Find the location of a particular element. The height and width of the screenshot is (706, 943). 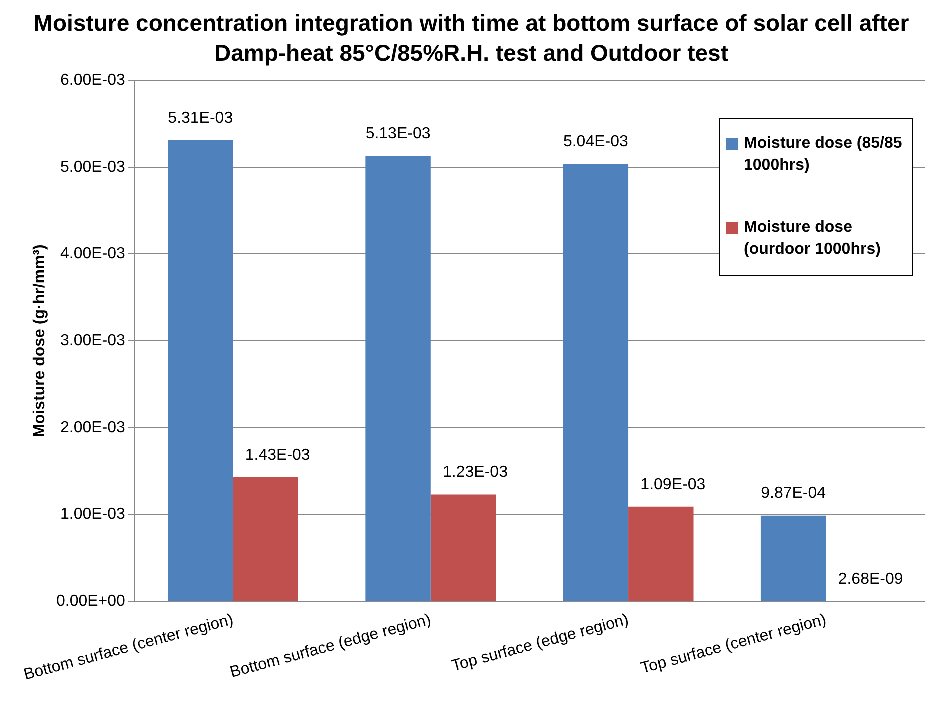

legend-label: Moisture dose (85/85 1000hrs) is located at coordinates (824, 155).